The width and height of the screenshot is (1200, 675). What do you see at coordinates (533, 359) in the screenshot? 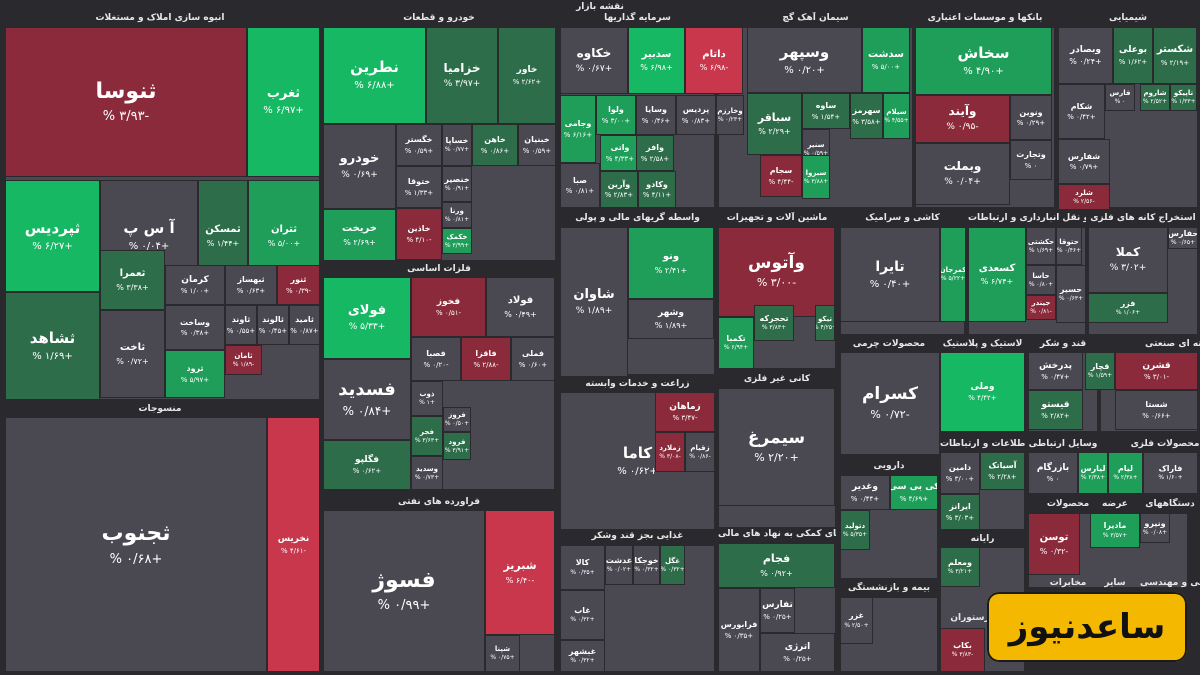
I see `stock-tile: فملی% ۰/۶۰+` at bounding box center [533, 359].